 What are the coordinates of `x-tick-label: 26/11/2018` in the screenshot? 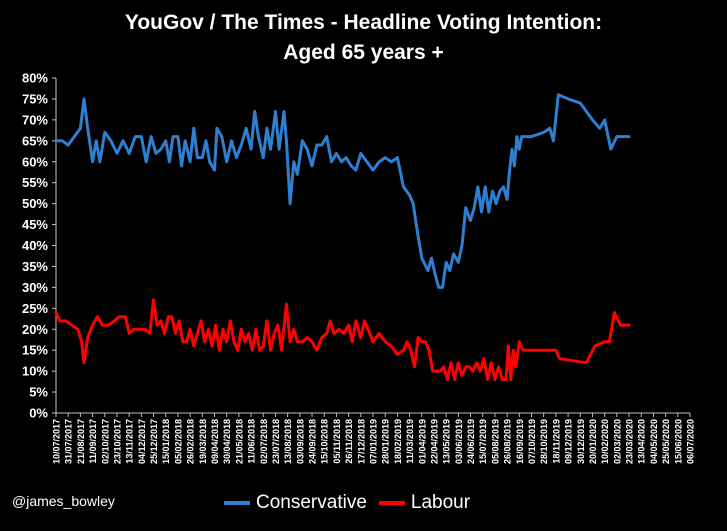 It's located at (349, 441).